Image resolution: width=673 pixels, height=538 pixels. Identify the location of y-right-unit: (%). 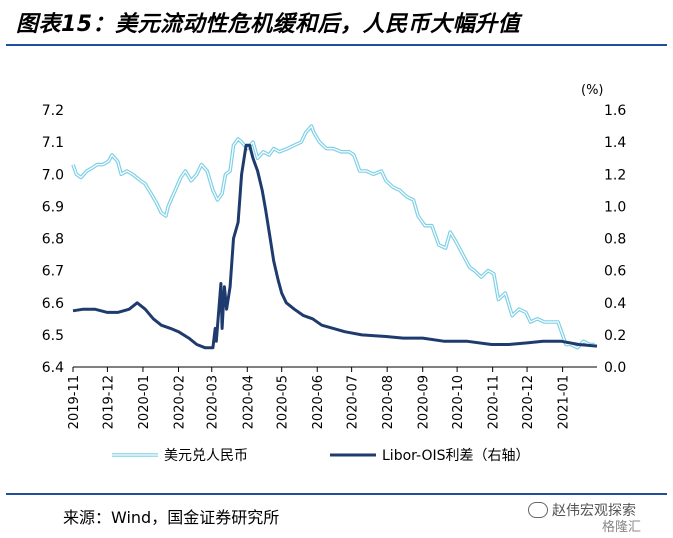
(592, 90).